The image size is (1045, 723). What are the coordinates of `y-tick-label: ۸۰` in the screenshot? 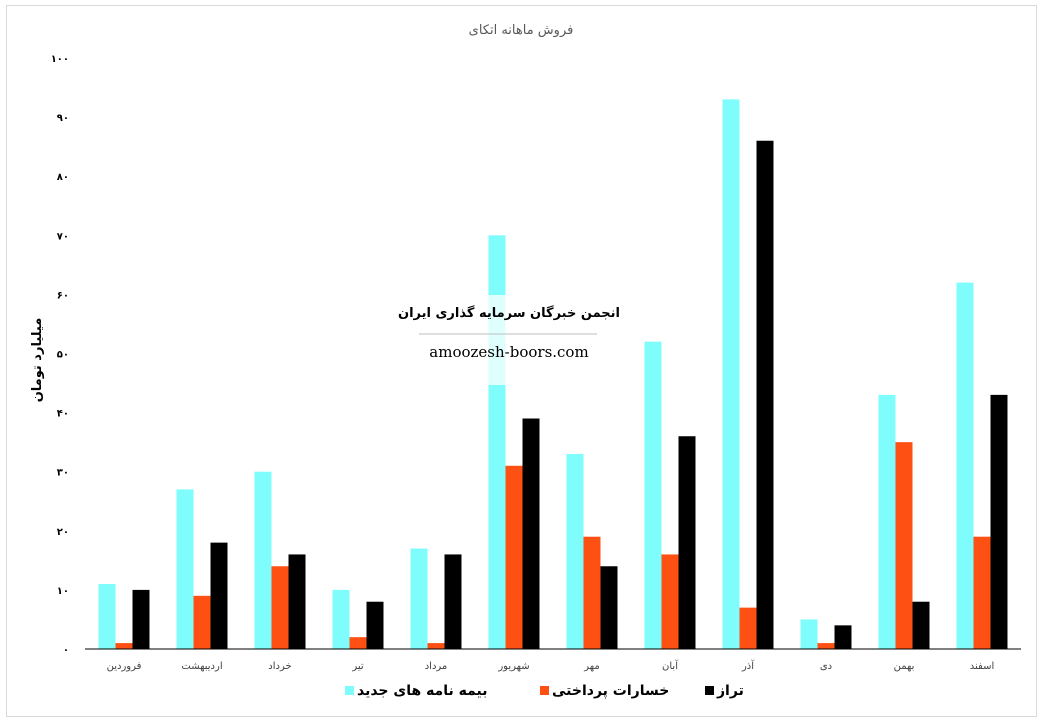 It's located at (63, 177).